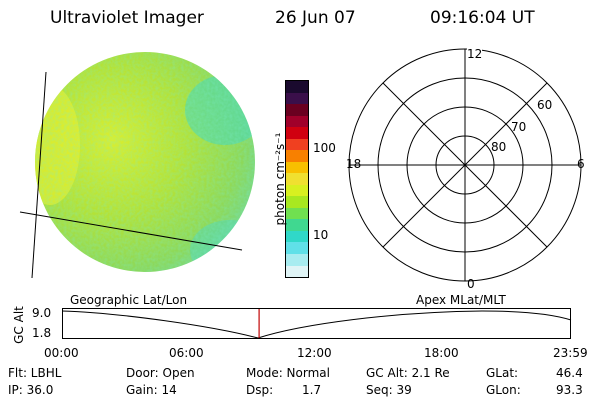 This screenshot has width=600, height=400. What do you see at coordinates (569, 373) in the screenshot?
I see `info-glat-value: 46.4` at bounding box center [569, 373].